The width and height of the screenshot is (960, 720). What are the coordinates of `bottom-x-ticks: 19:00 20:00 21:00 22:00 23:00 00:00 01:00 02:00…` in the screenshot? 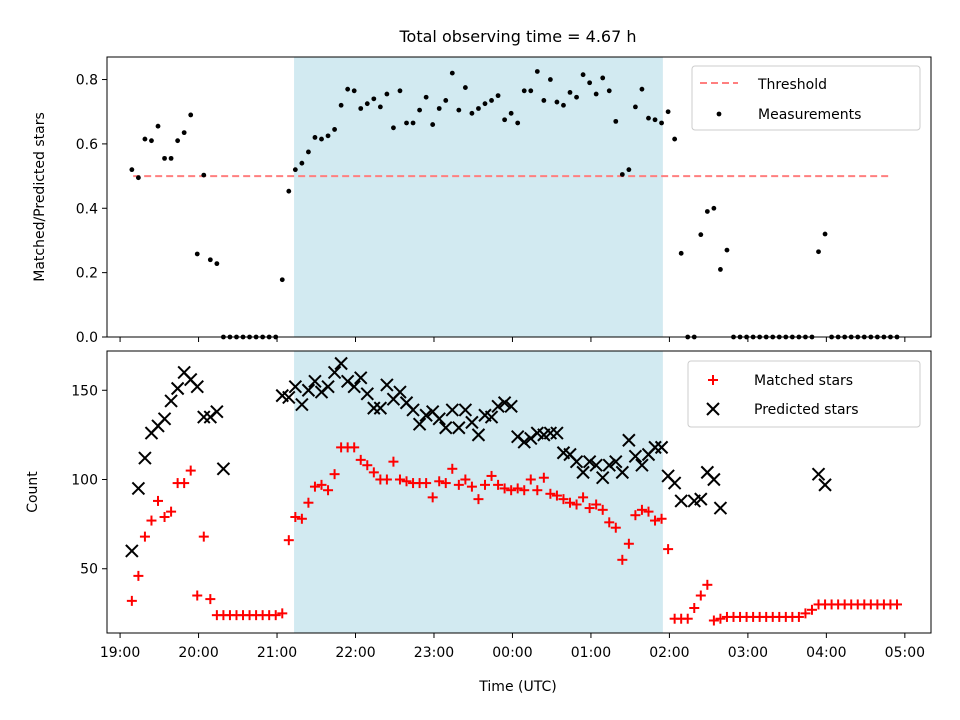 It's located at (512, 647).